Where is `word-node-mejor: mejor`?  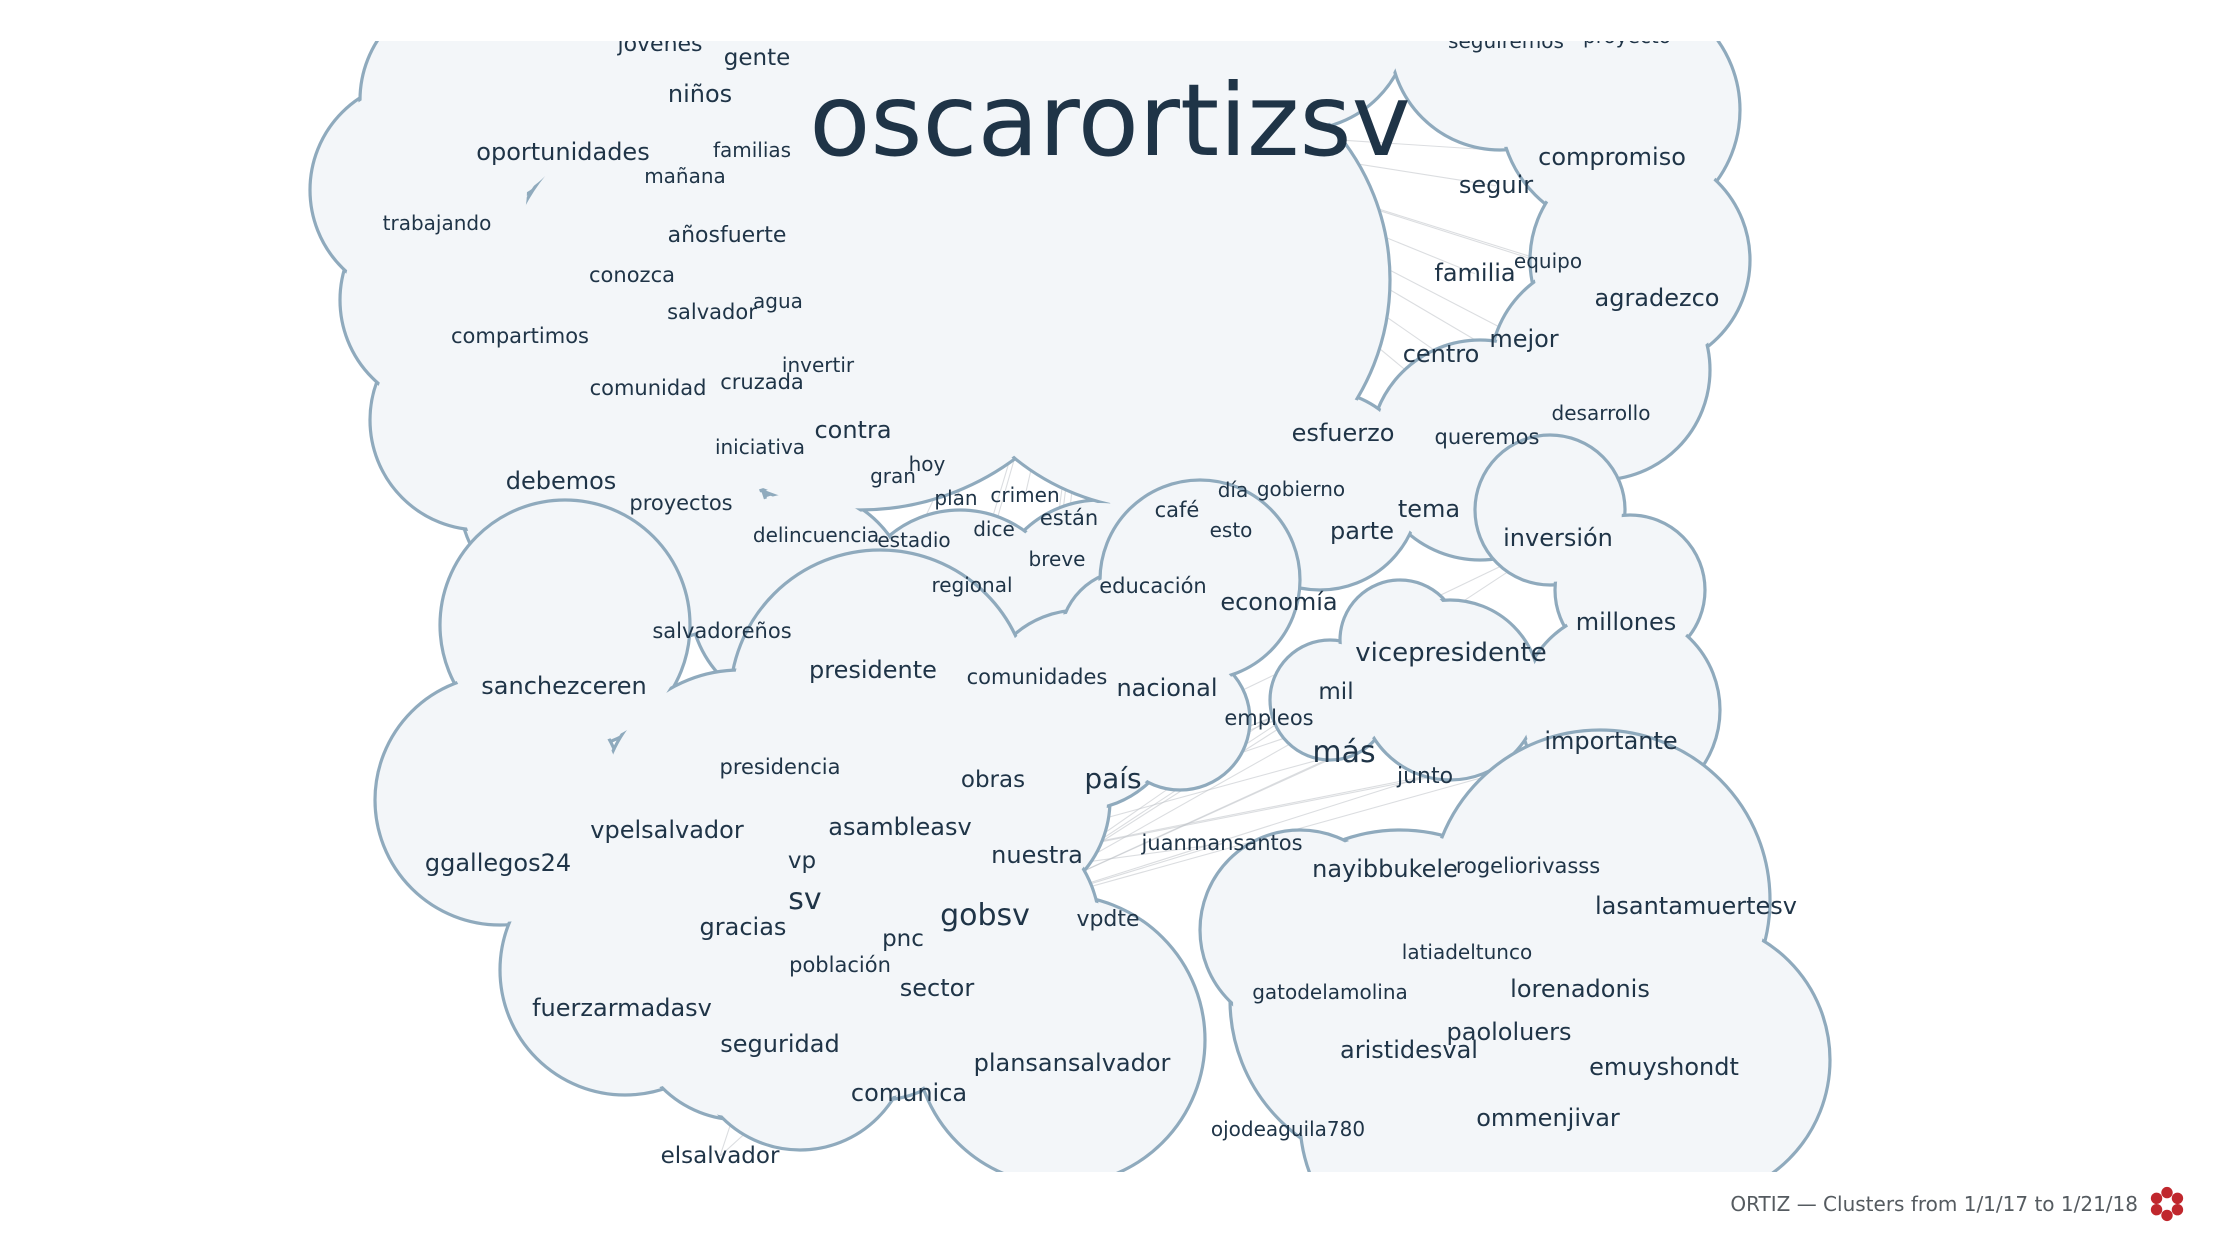
word-node-mejor: mejor is located at coordinates (1523, 339).